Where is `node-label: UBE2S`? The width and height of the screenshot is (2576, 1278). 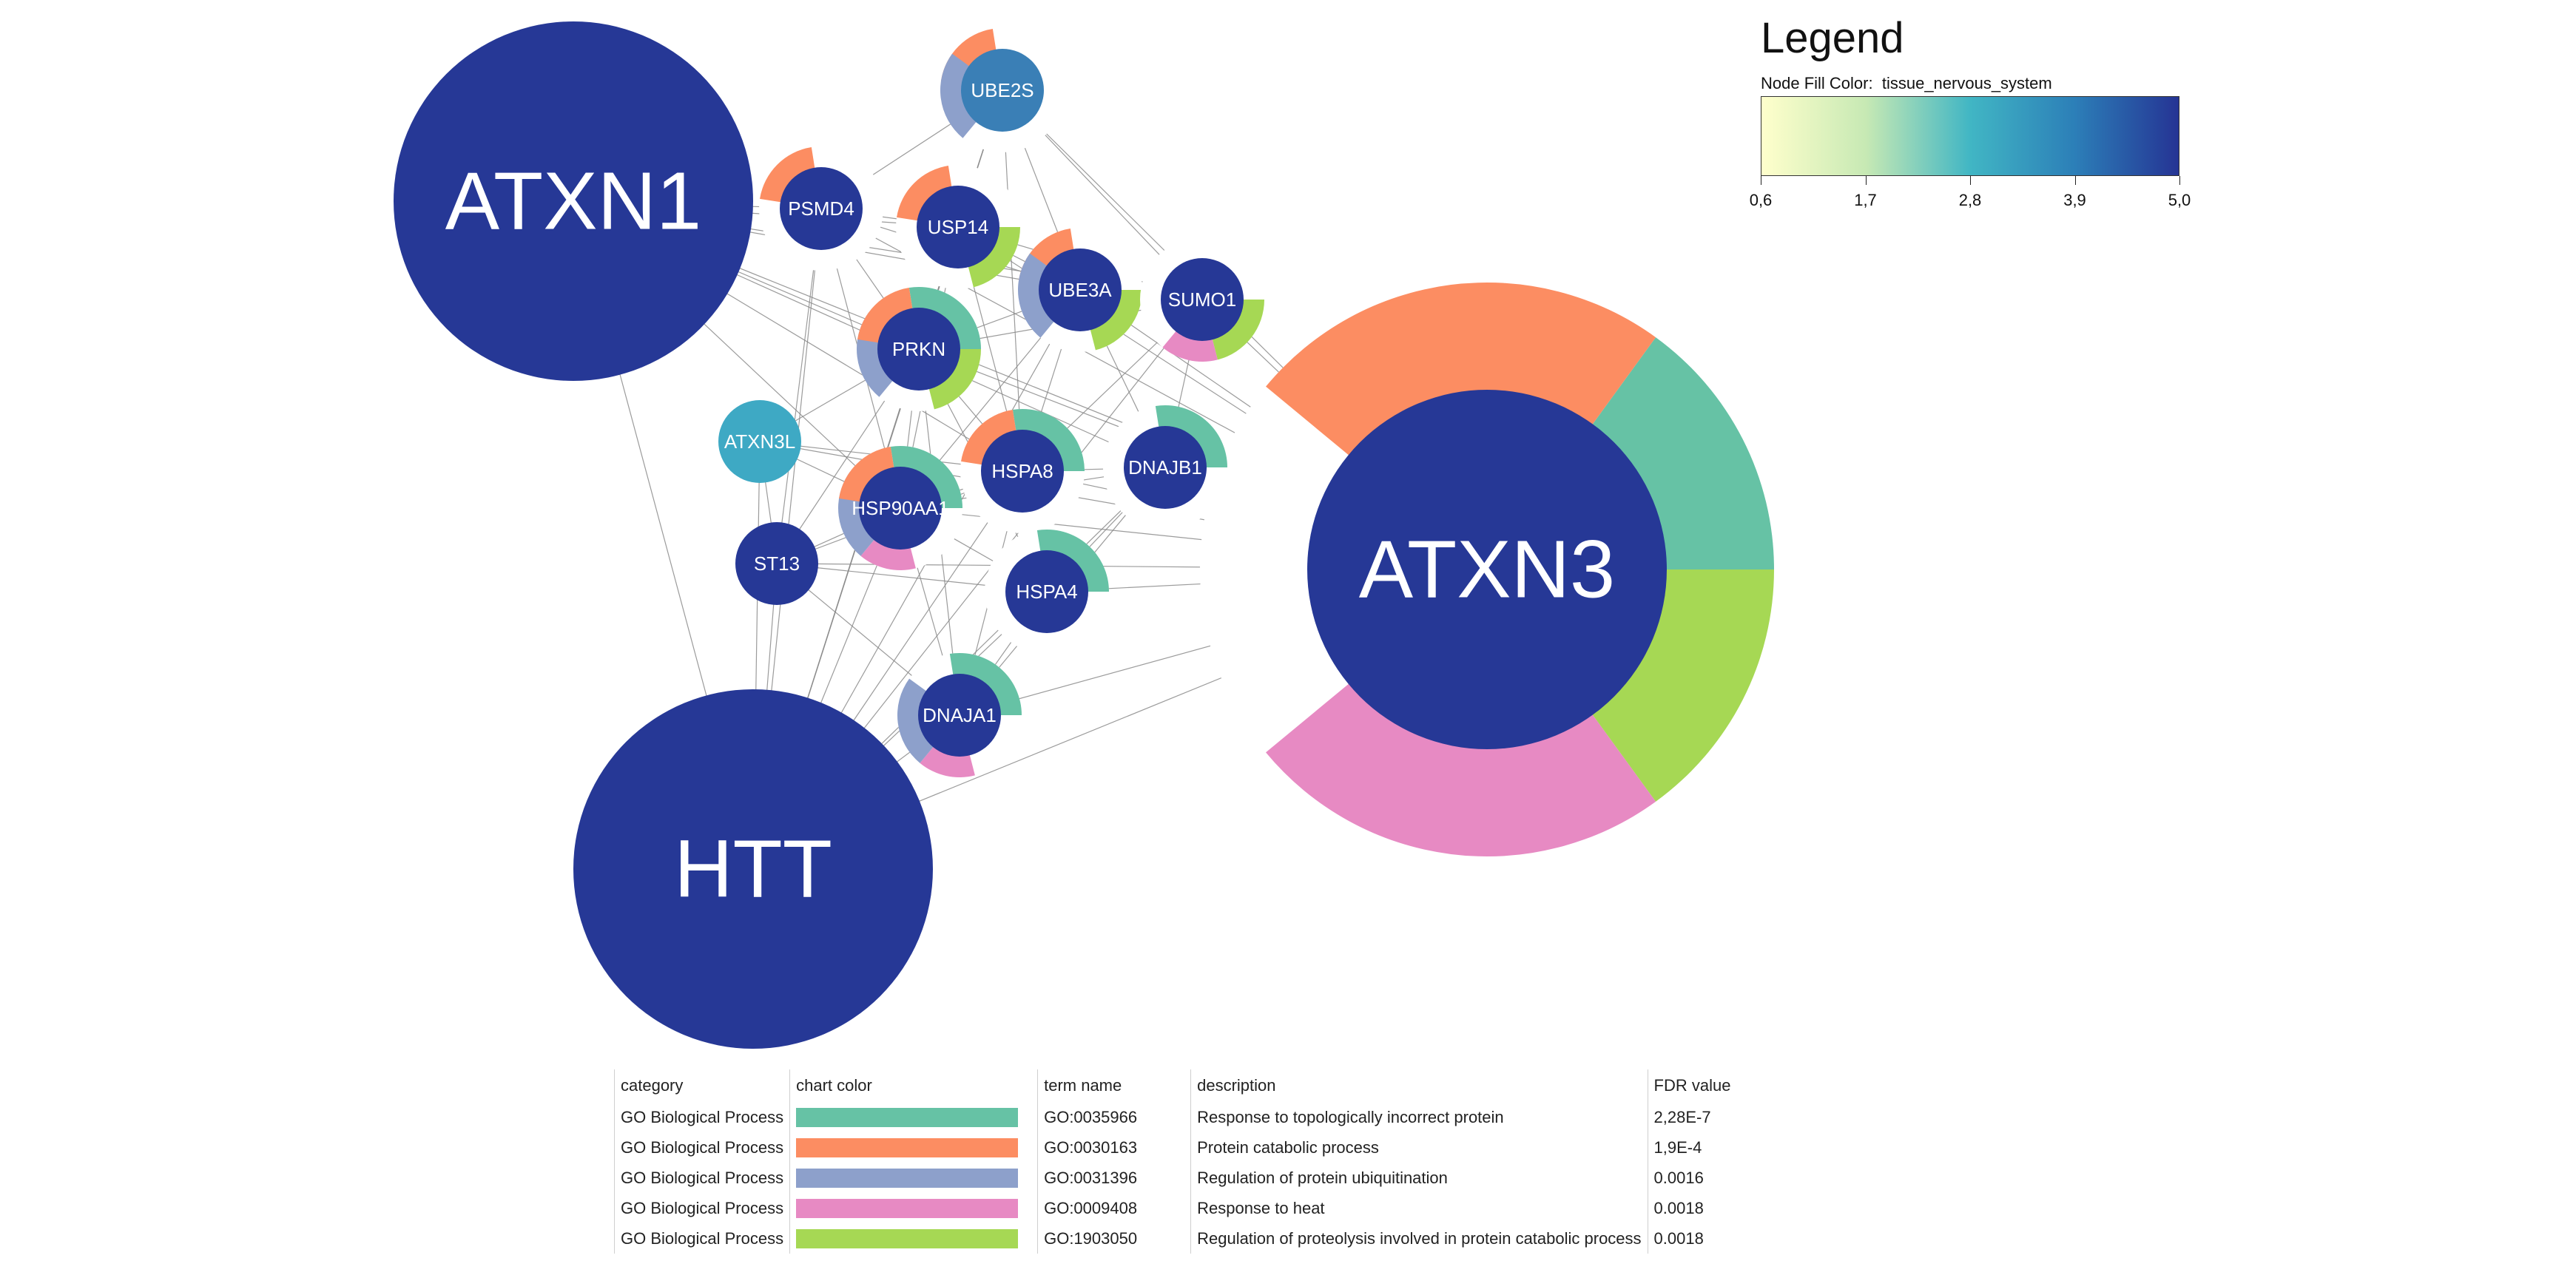 node-label: UBE2S is located at coordinates (1002, 90).